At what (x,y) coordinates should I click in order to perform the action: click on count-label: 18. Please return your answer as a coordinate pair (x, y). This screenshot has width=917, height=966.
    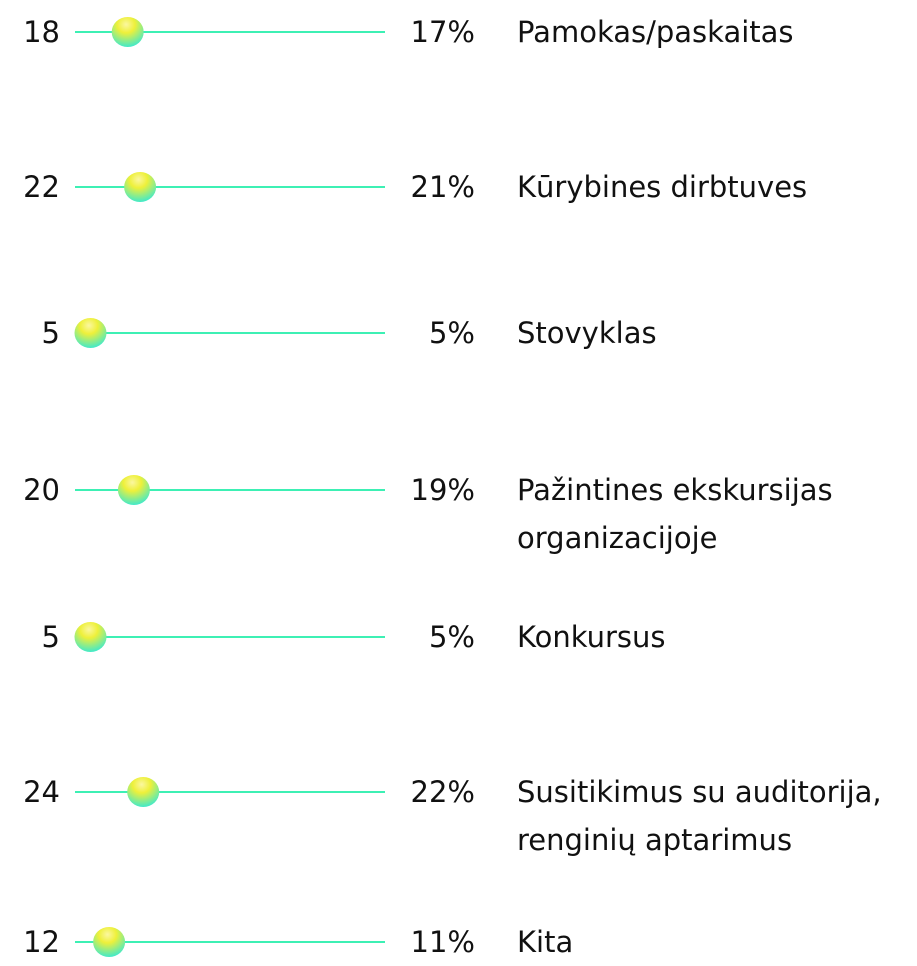
    Looking at the image, I should click on (41, 32).